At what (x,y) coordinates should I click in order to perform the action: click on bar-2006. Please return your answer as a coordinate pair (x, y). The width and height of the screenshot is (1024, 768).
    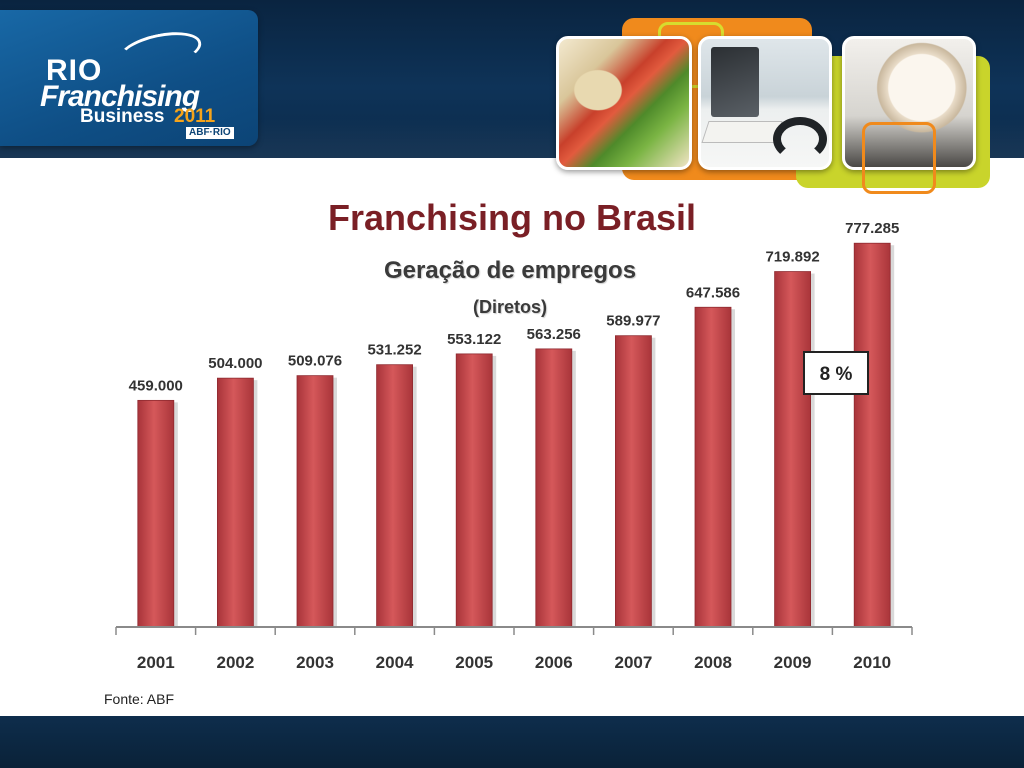
    Looking at the image, I should click on (554, 488).